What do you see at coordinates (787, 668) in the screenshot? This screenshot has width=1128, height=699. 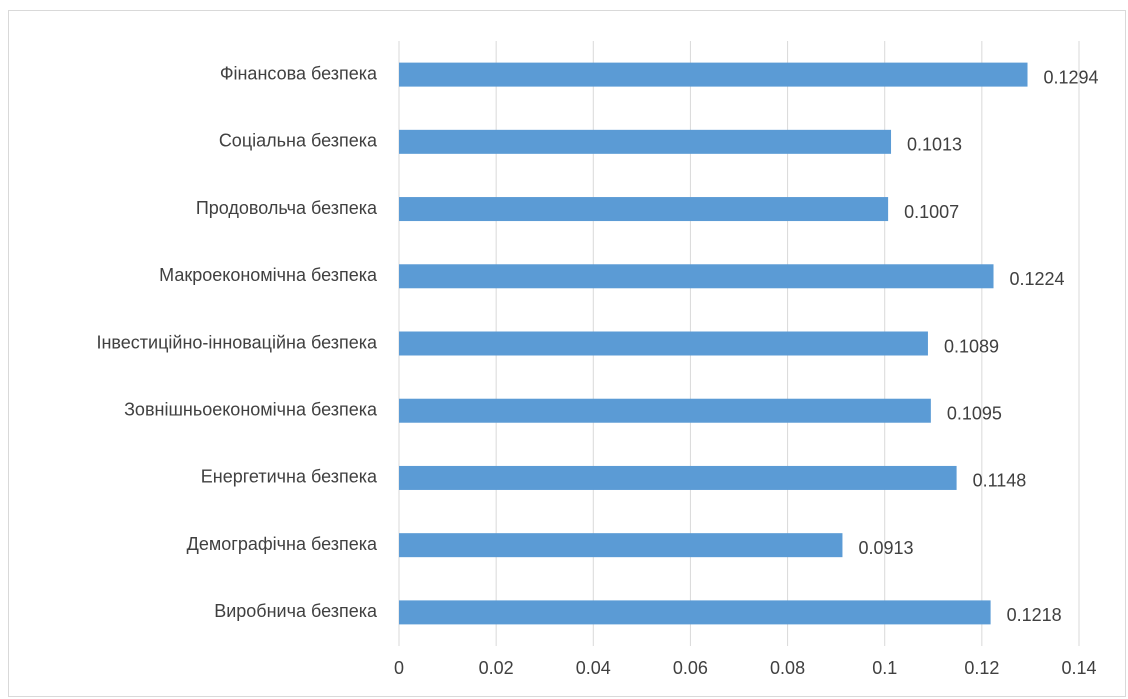 I see `x-tick-label: 0.08` at bounding box center [787, 668].